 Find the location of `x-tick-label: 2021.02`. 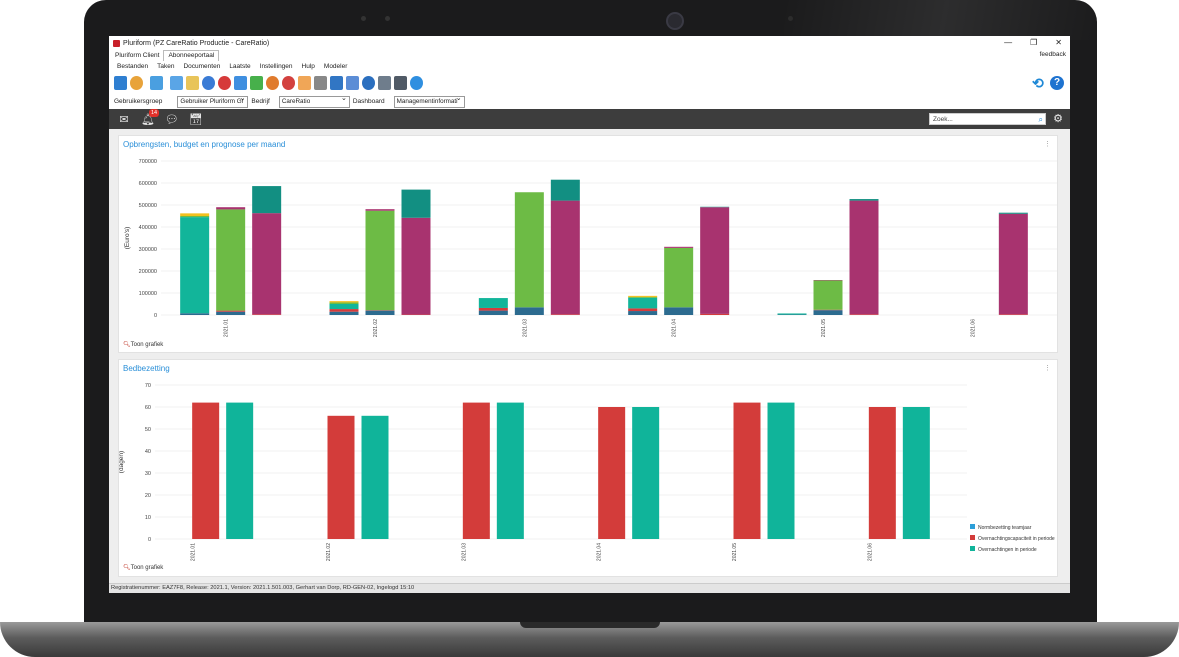

x-tick-label: 2021.02 is located at coordinates (376, 328).